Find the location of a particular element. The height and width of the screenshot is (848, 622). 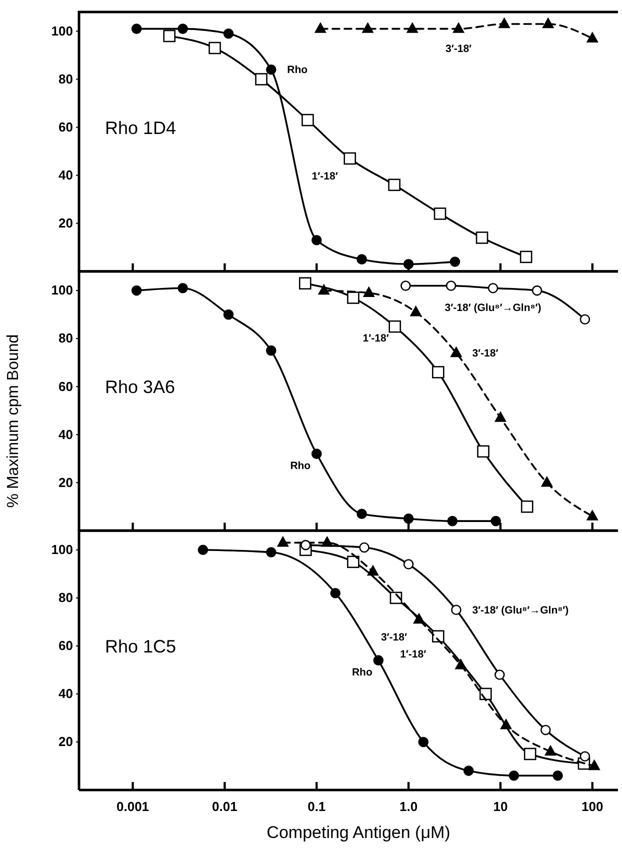

x-tick-label: 100 is located at coordinates (593, 806).